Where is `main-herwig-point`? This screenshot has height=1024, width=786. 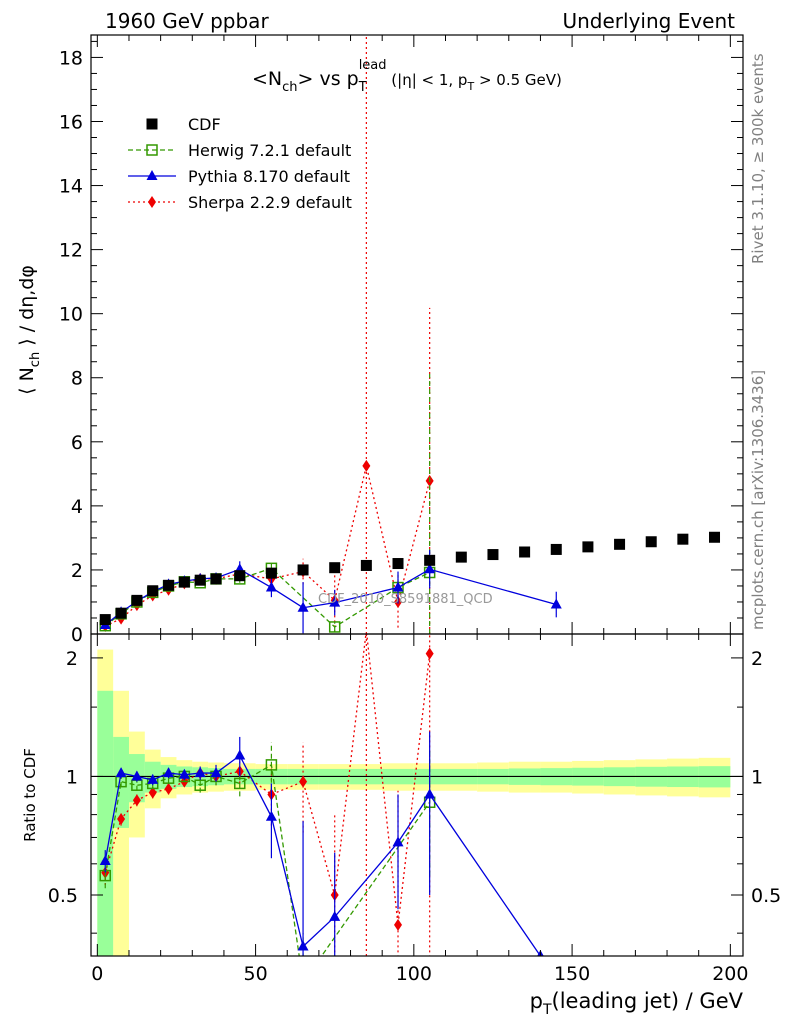
main-herwig-point is located at coordinates (334, 627).